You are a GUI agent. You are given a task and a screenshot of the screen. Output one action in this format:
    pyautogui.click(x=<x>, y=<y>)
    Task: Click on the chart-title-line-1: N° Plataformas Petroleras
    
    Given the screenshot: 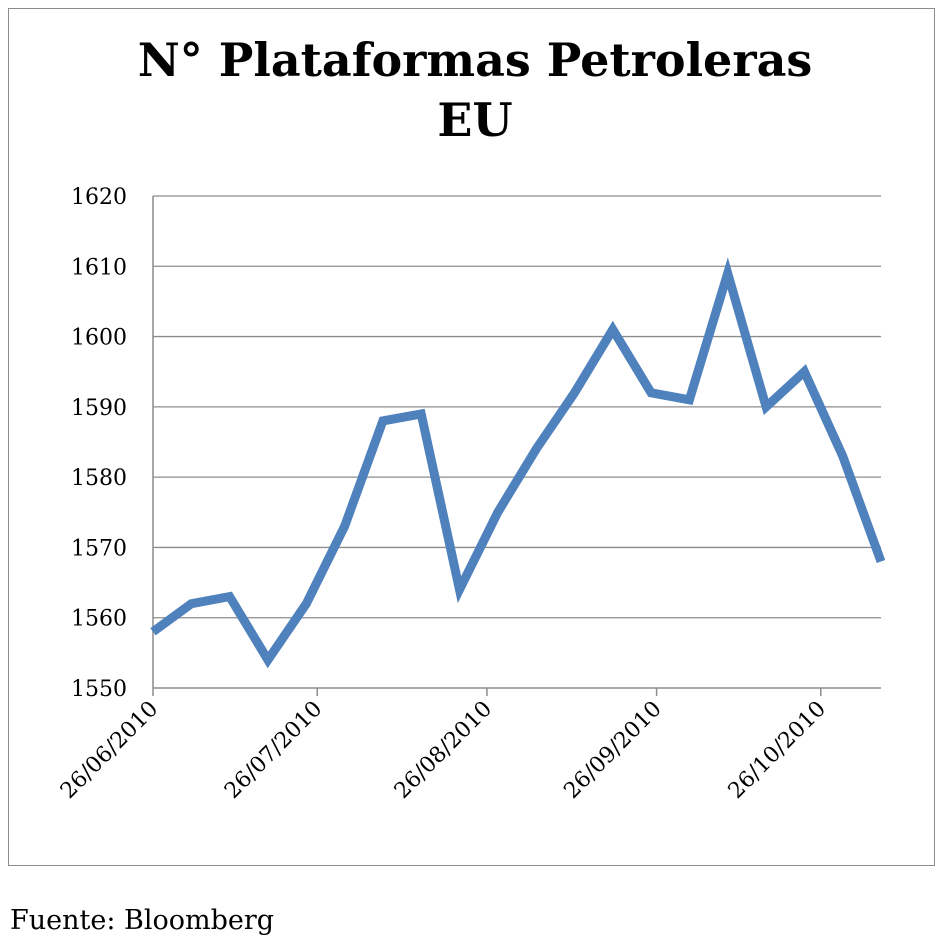 What is the action you would take?
    pyautogui.click(x=475, y=60)
    